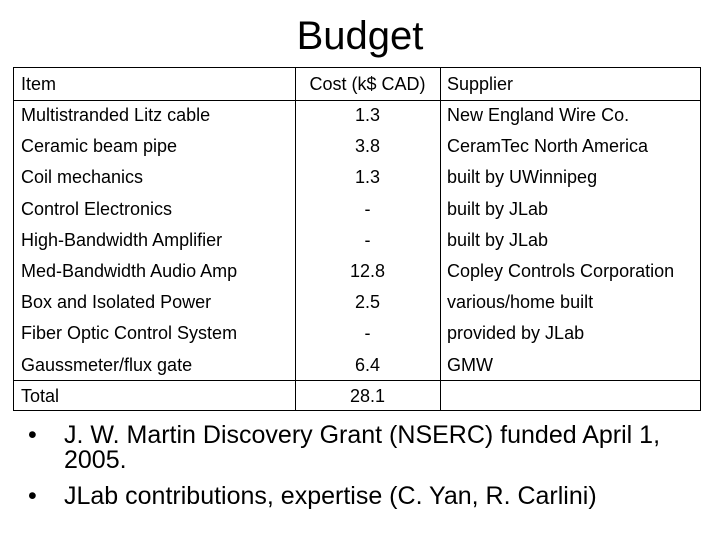 Image resolution: width=720 pixels, height=540 pixels. I want to click on table-cell: Med-Bandwidth Audio Amp, so click(129, 271).